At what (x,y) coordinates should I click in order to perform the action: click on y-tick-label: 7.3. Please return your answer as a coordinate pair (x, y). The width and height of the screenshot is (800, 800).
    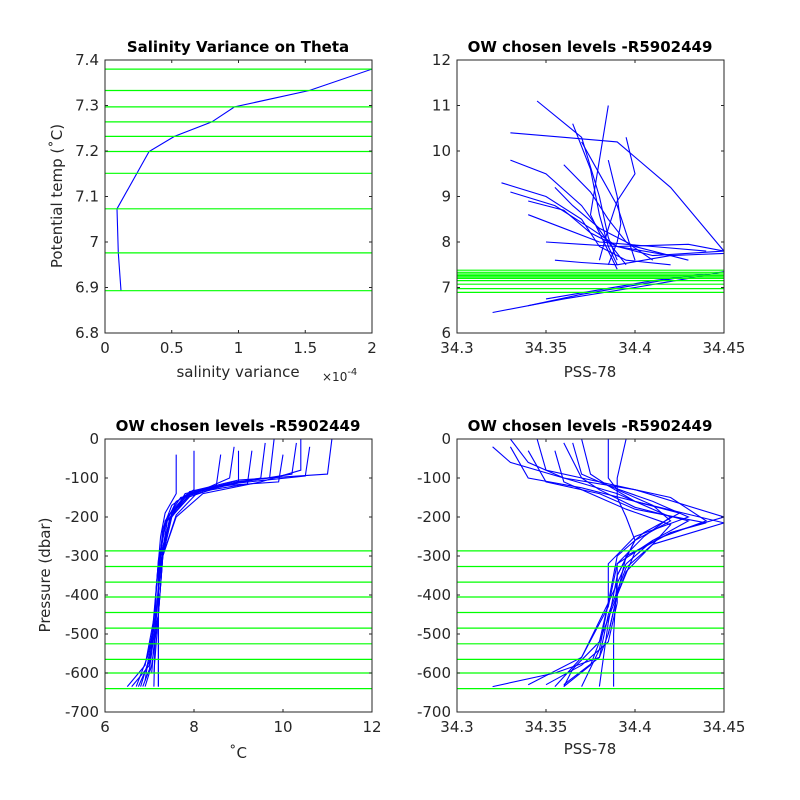
    Looking at the image, I should click on (87, 106).